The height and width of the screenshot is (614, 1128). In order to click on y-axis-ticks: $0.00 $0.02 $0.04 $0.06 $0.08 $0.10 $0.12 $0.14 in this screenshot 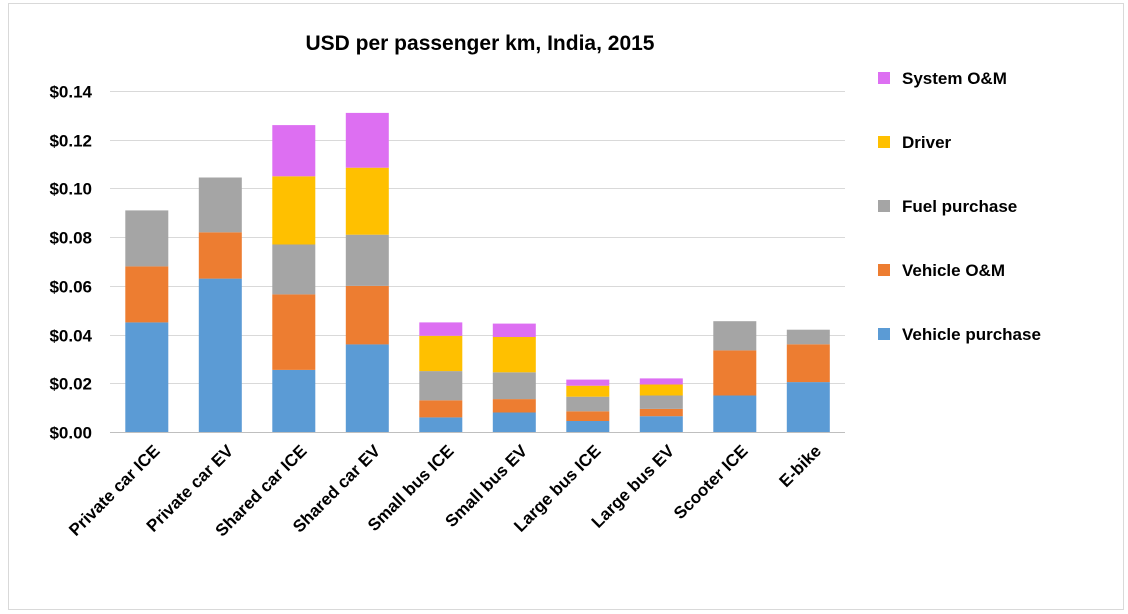, I will do `click(70, 263)`.